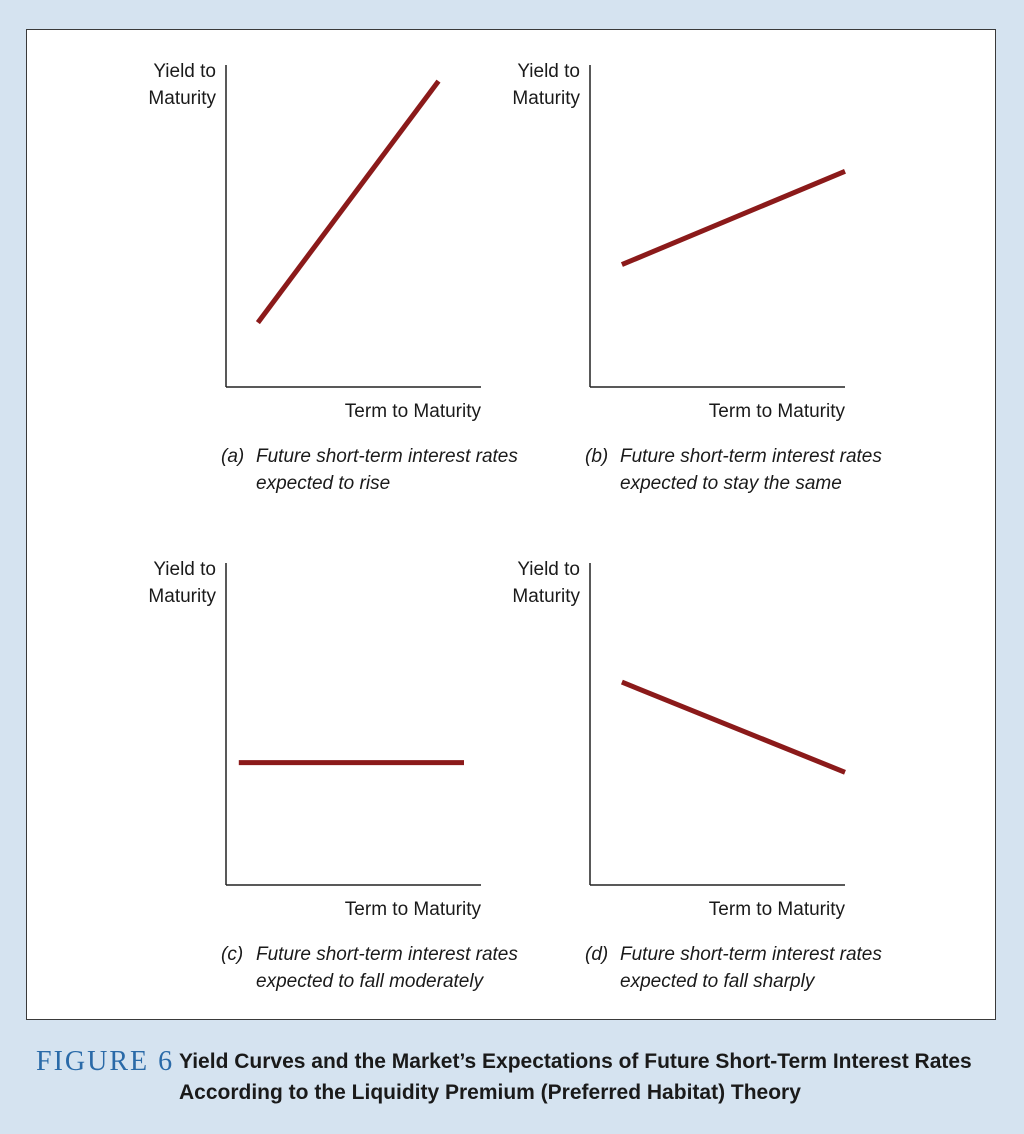 The width and height of the screenshot is (1024, 1134). I want to click on caption-line-2-b: expected to stay the same, so click(731, 483).